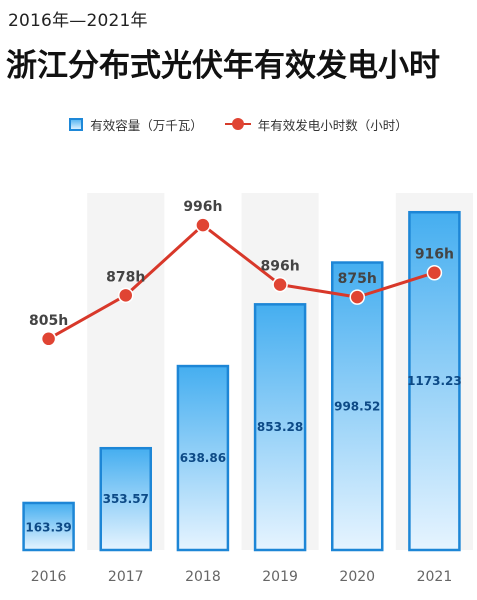 This screenshot has height=600, width=477. I want to click on x-tick-label: 2018, so click(203, 577).